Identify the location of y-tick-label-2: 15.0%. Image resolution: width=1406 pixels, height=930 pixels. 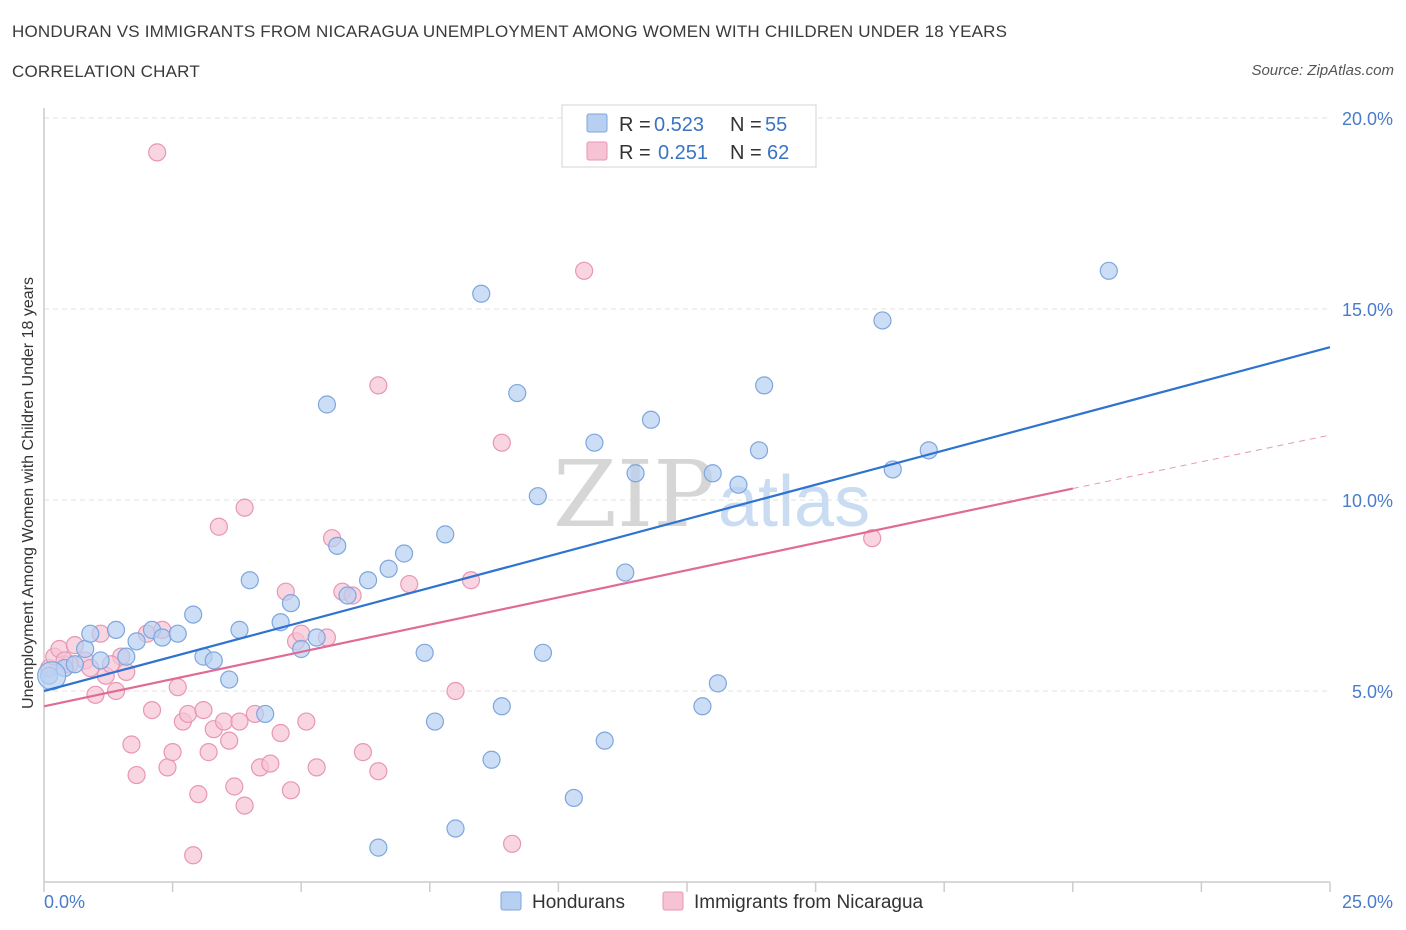
(1367, 310).